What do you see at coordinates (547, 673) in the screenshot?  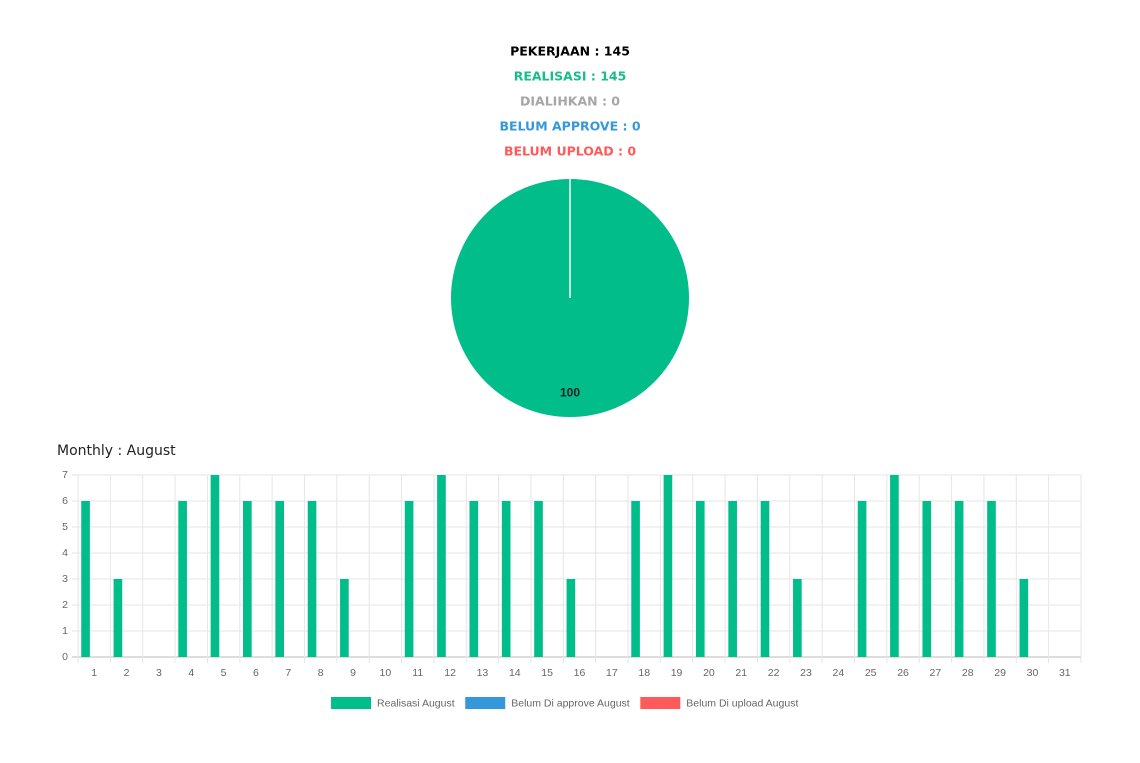 I see `x-tick-label: 15` at bounding box center [547, 673].